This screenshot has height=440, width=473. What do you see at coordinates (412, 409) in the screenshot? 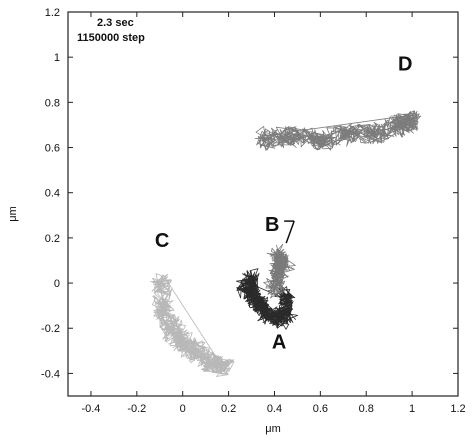
I see `x-tick-label: 1` at bounding box center [412, 409].